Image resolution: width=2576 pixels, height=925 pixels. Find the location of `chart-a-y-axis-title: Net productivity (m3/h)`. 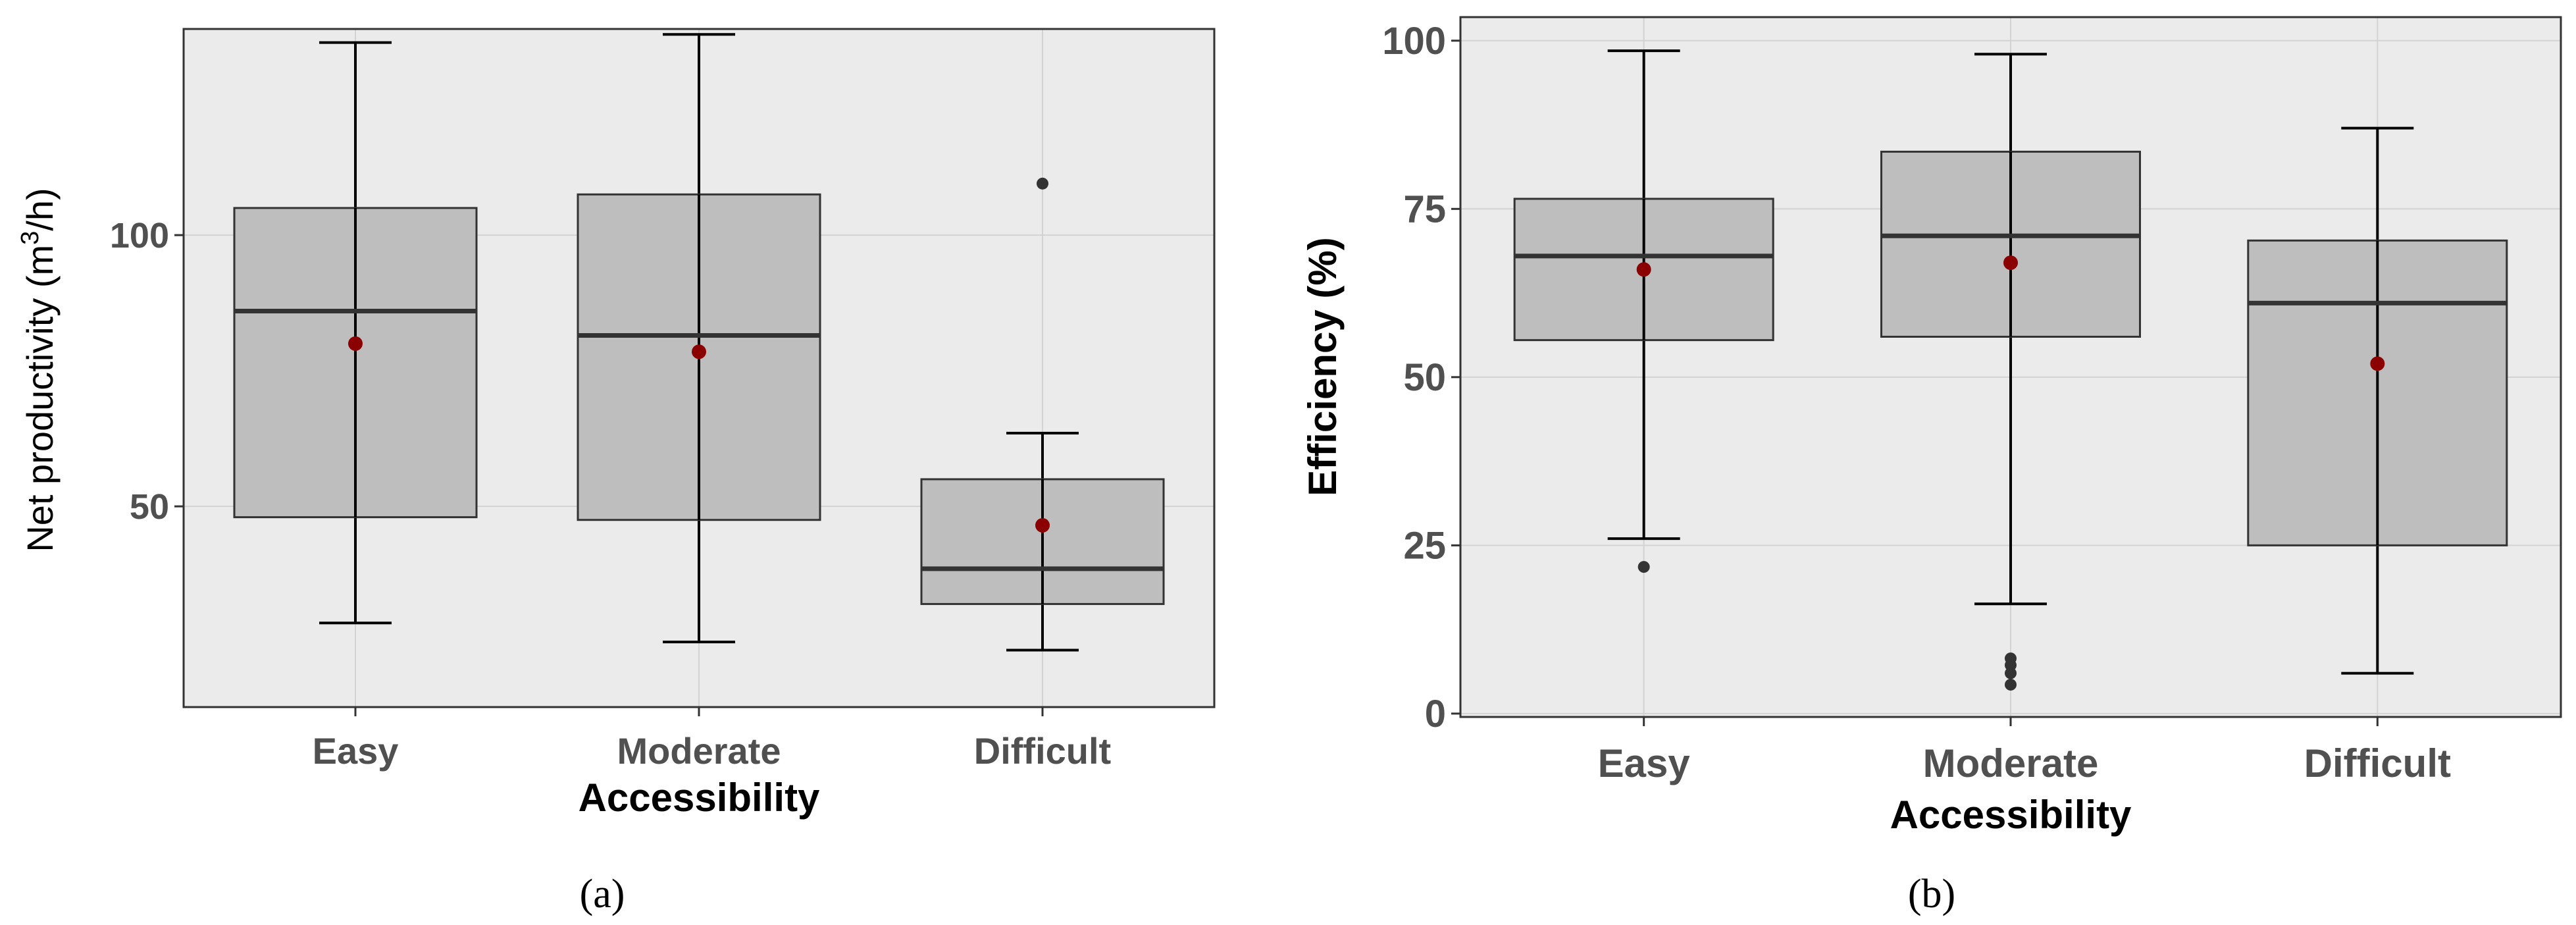

chart-a-y-axis-title: Net productivity (m3/h) is located at coordinates (38, 370).